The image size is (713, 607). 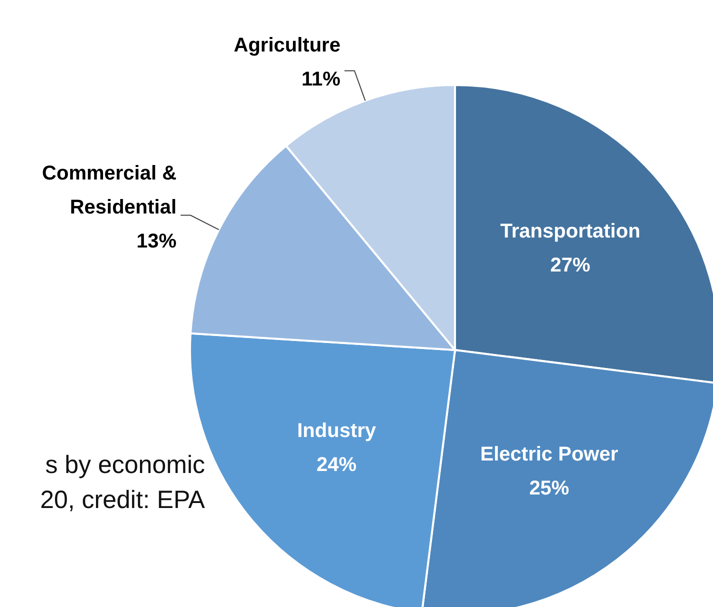 What do you see at coordinates (337, 431) in the screenshot?
I see `slice-label: Industry` at bounding box center [337, 431].